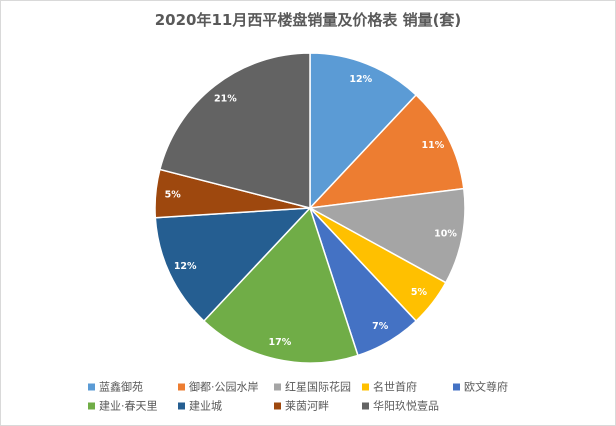 The width and height of the screenshot is (616, 426). Describe the element at coordinates (419, 292) in the screenshot. I see `data-label-4: 5%` at that location.